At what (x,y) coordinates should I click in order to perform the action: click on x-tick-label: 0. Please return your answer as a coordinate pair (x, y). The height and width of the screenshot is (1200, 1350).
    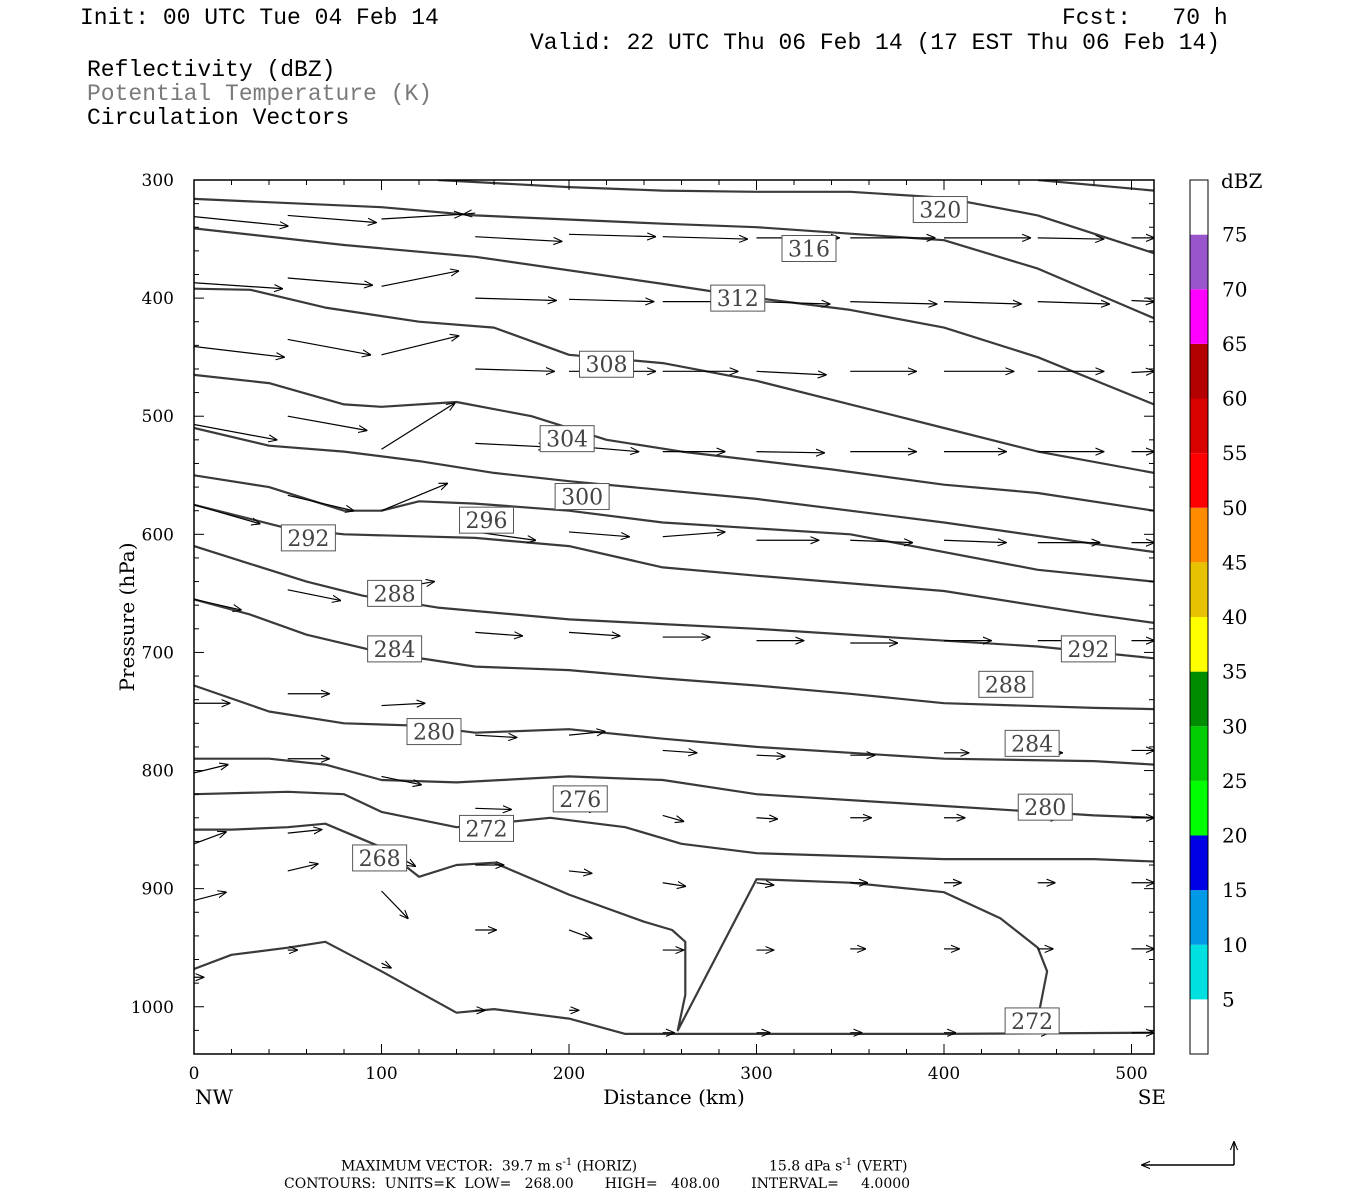
    Looking at the image, I should click on (194, 1074).